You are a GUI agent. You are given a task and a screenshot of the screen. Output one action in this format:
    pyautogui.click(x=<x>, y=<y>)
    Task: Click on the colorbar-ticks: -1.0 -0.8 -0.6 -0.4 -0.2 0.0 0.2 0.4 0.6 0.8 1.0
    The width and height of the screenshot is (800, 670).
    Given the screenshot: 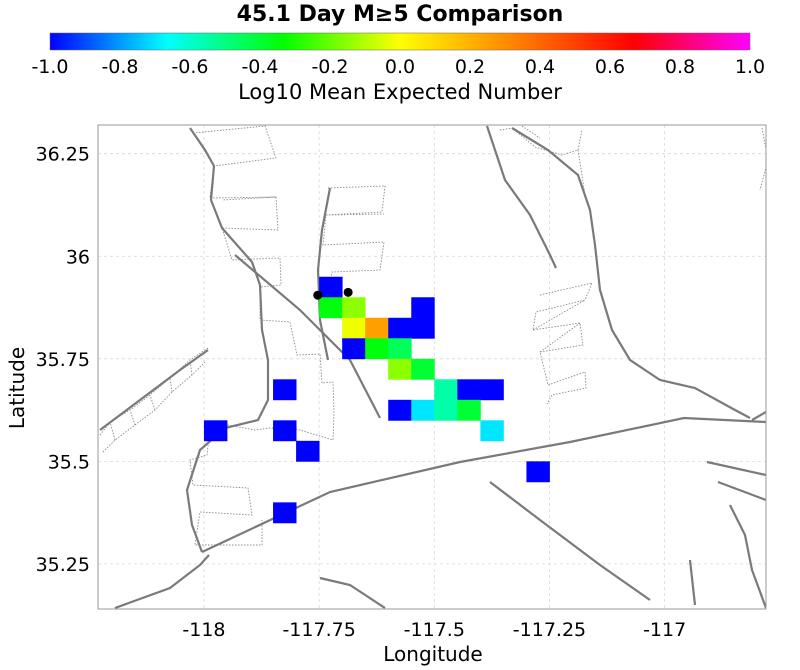 What is the action you would take?
    pyautogui.click(x=398, y=67)
    